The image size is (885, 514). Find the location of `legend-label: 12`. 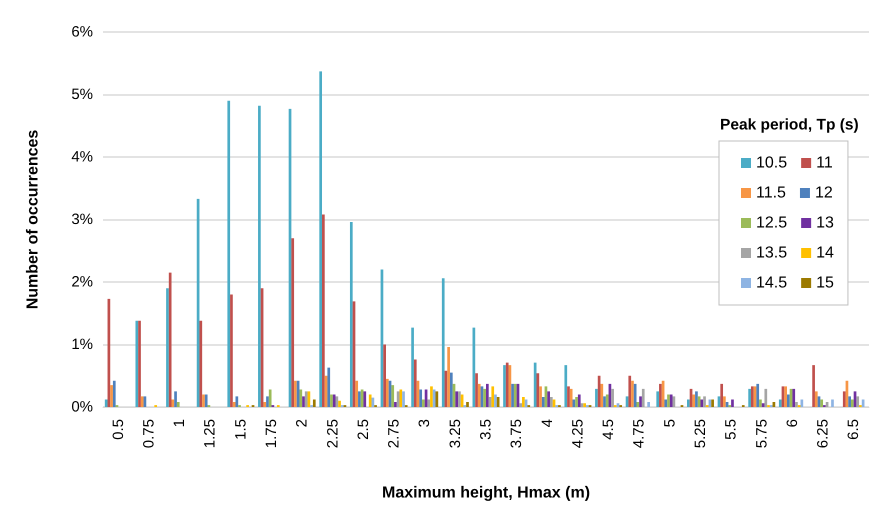

legend-label: 12 is located at coordinates (823, 193).